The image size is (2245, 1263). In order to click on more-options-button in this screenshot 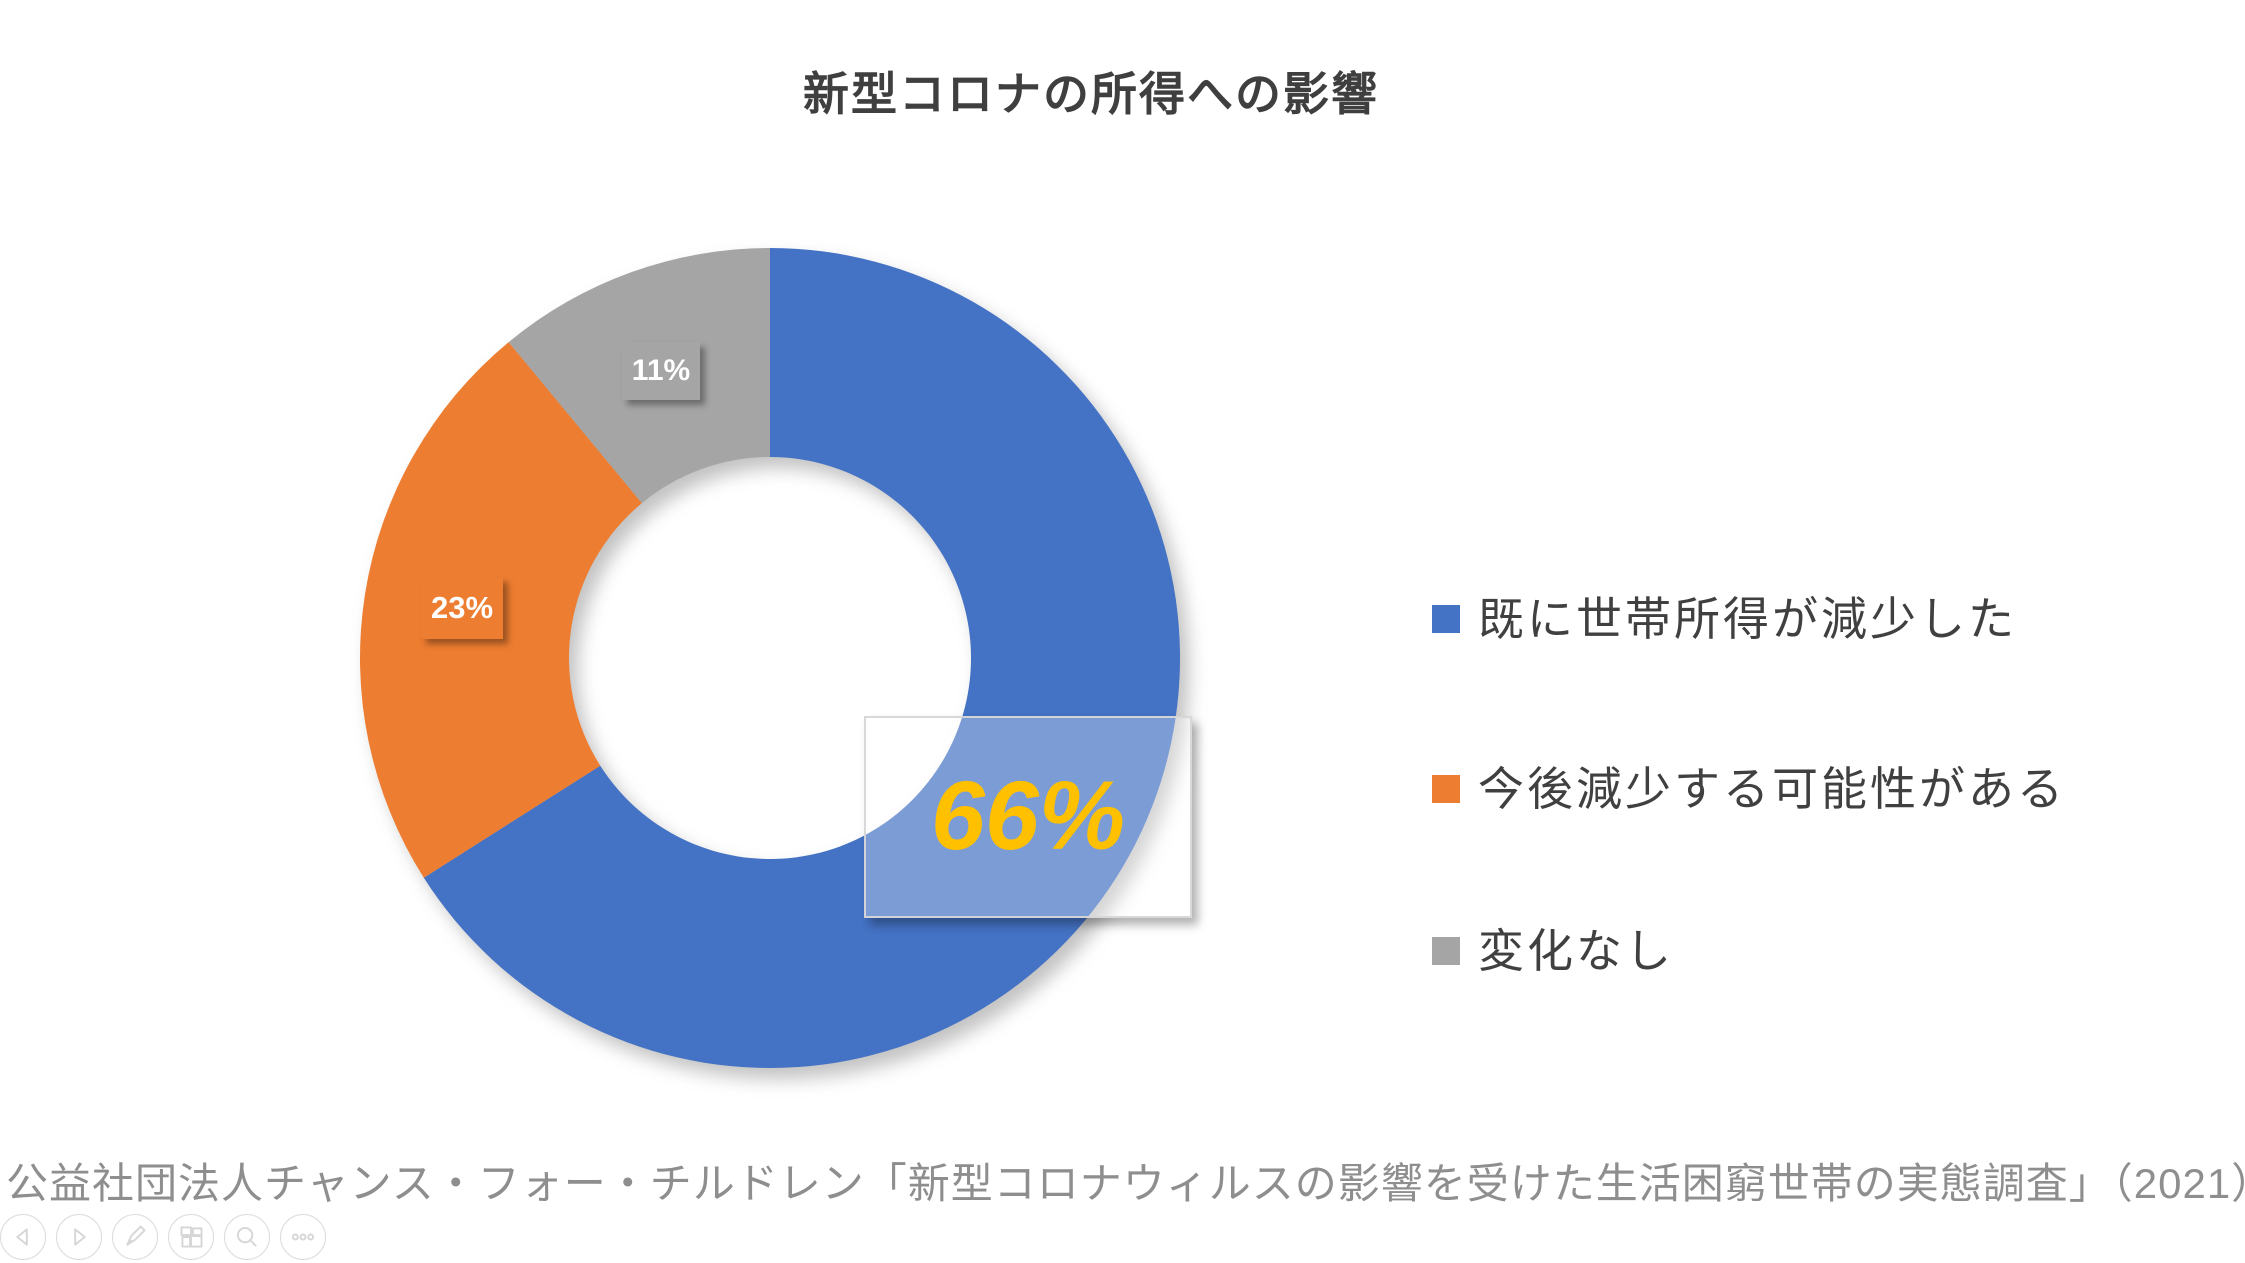, I will do `click(303, 1237)`.